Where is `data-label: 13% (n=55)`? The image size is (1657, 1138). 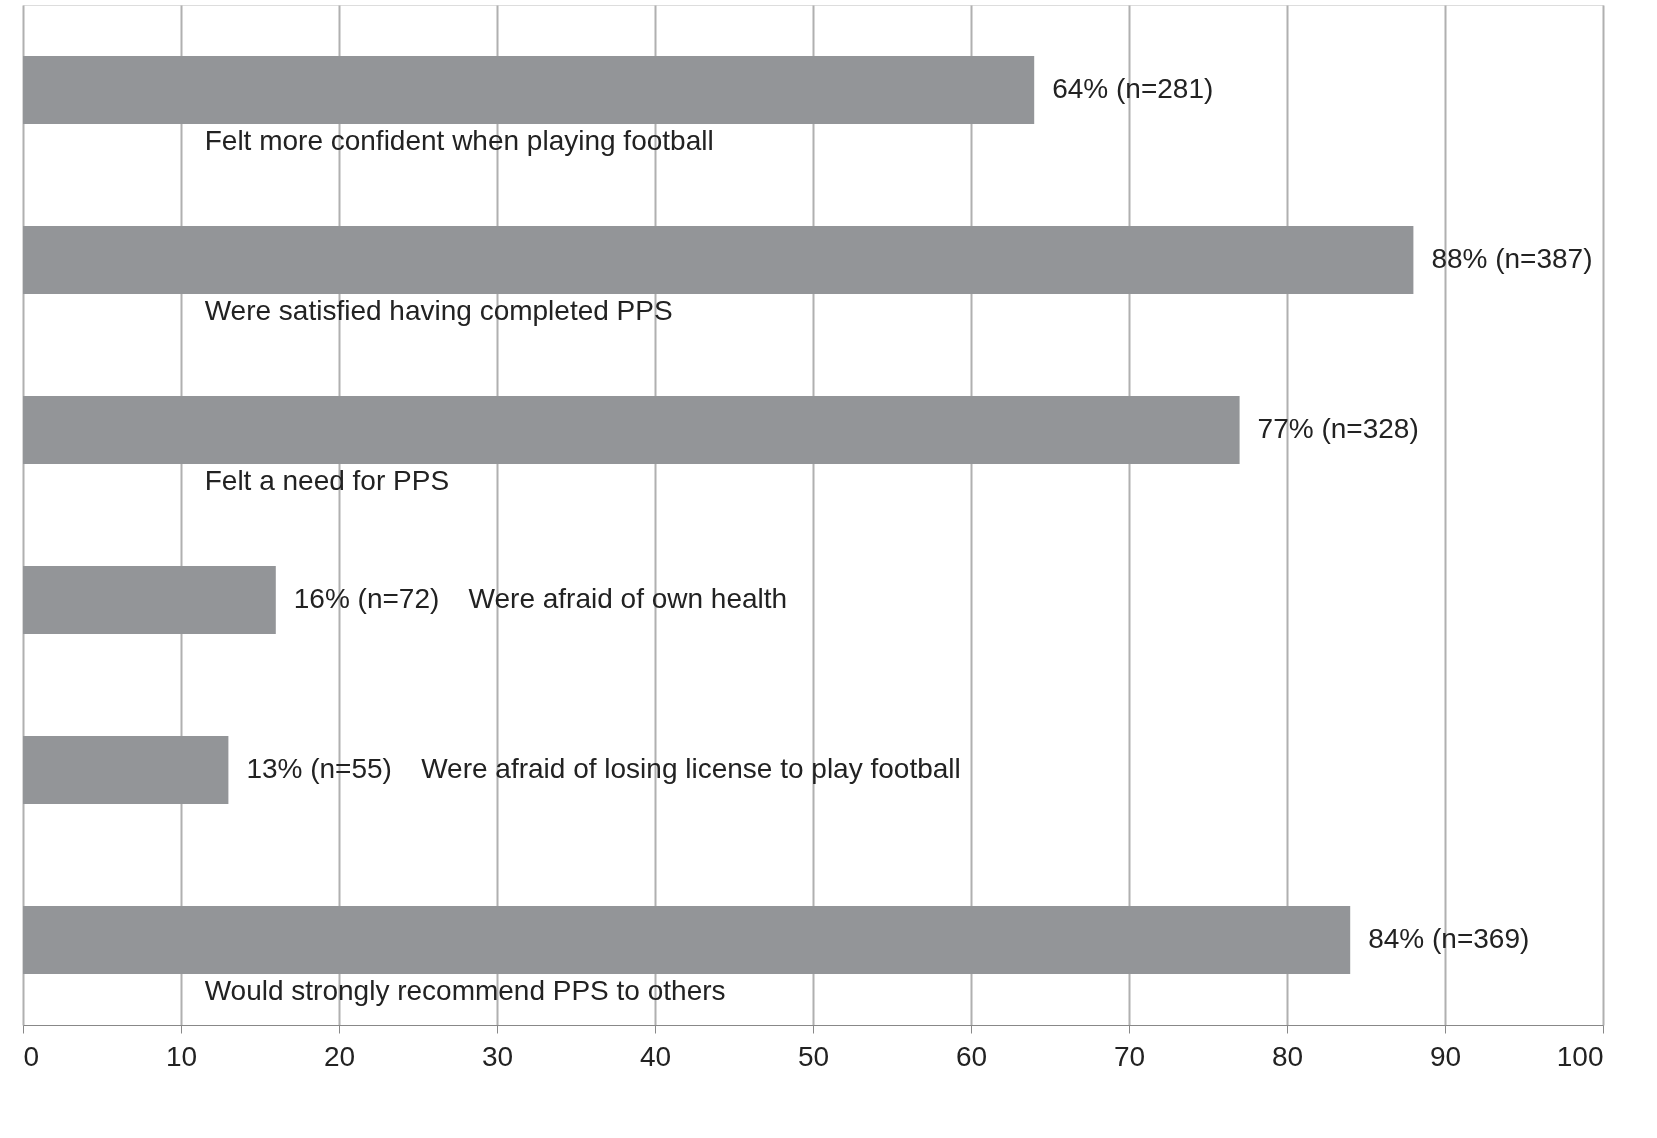
data-label: 13% (n=55) is located at coordinates (319, 768).